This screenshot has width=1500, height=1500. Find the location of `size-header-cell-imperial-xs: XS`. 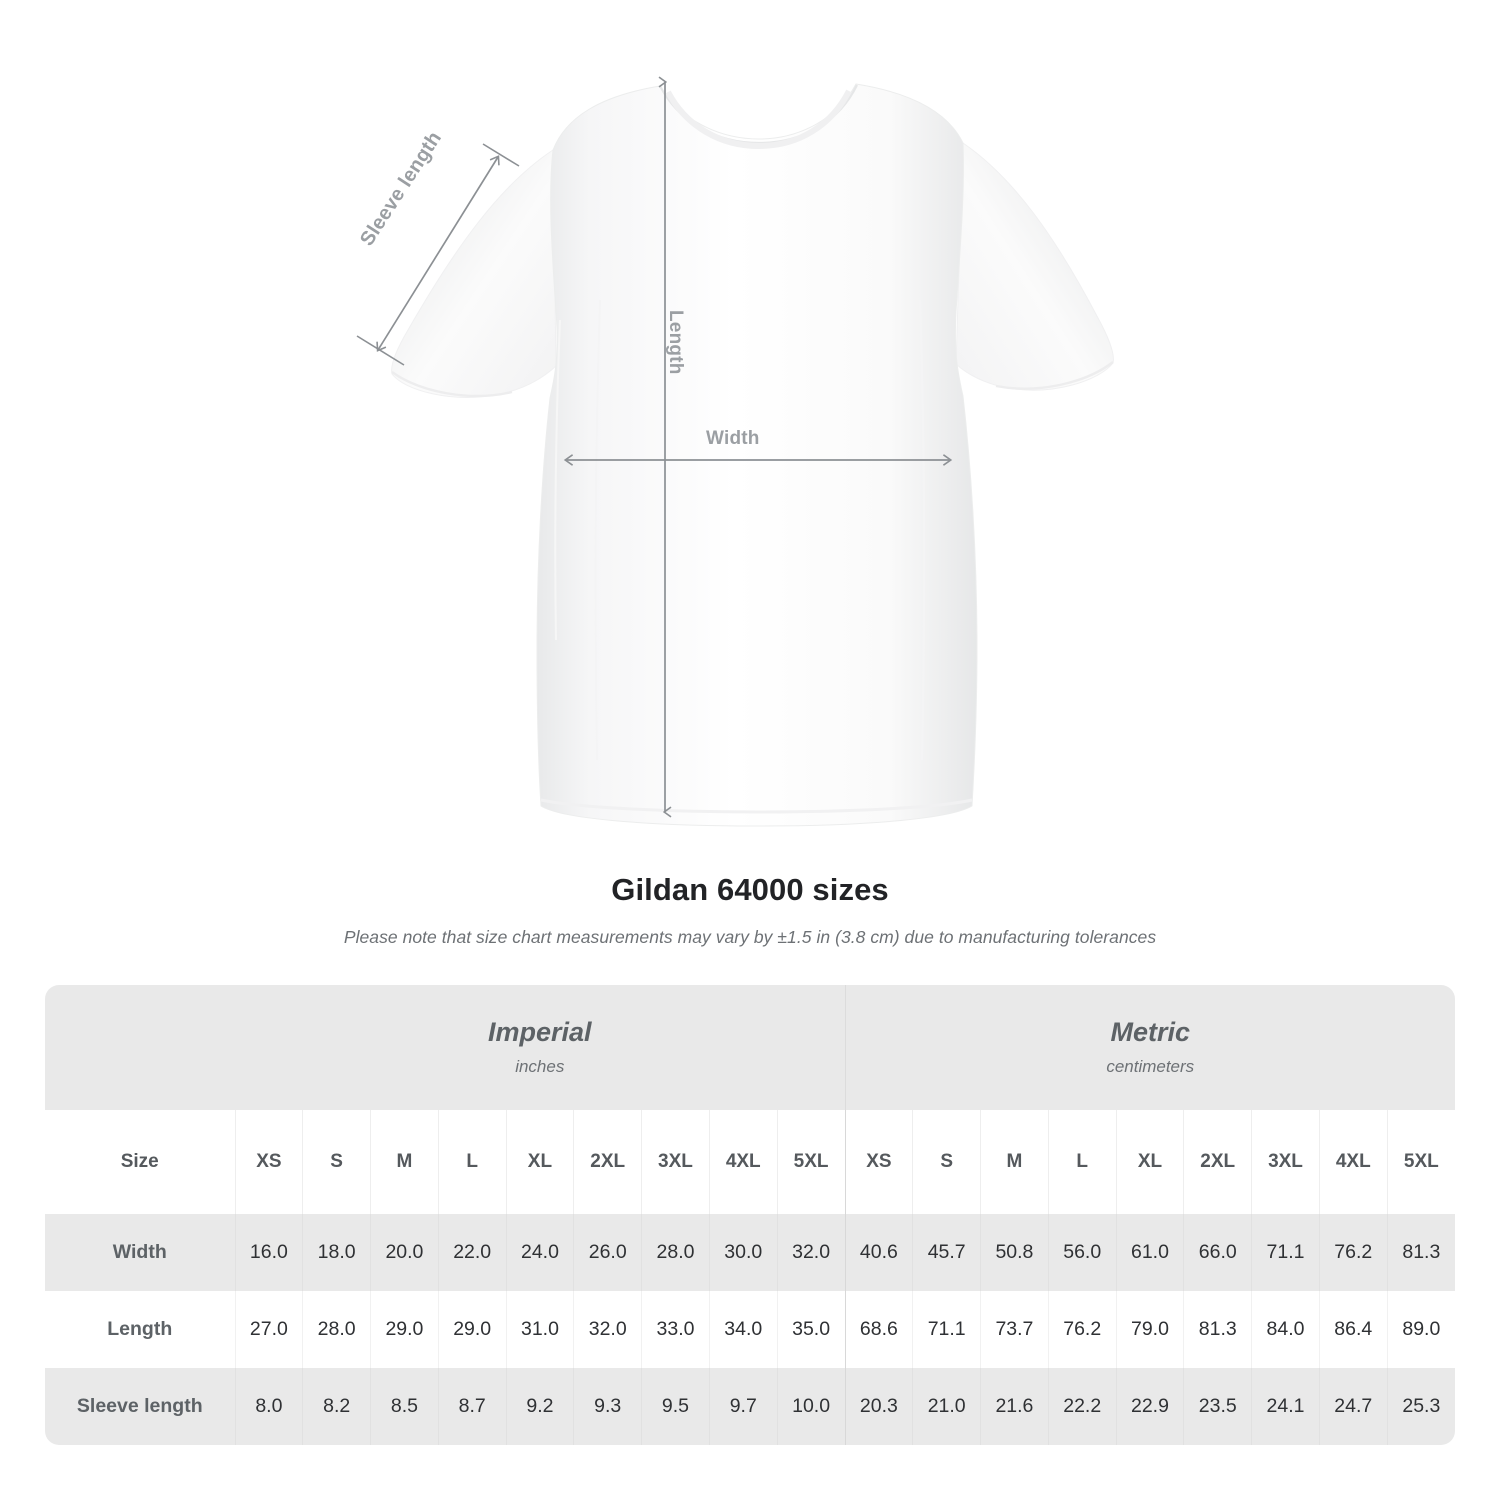

size-header-cell-imperial-xs: XS is located at coordinates (268, 1162).